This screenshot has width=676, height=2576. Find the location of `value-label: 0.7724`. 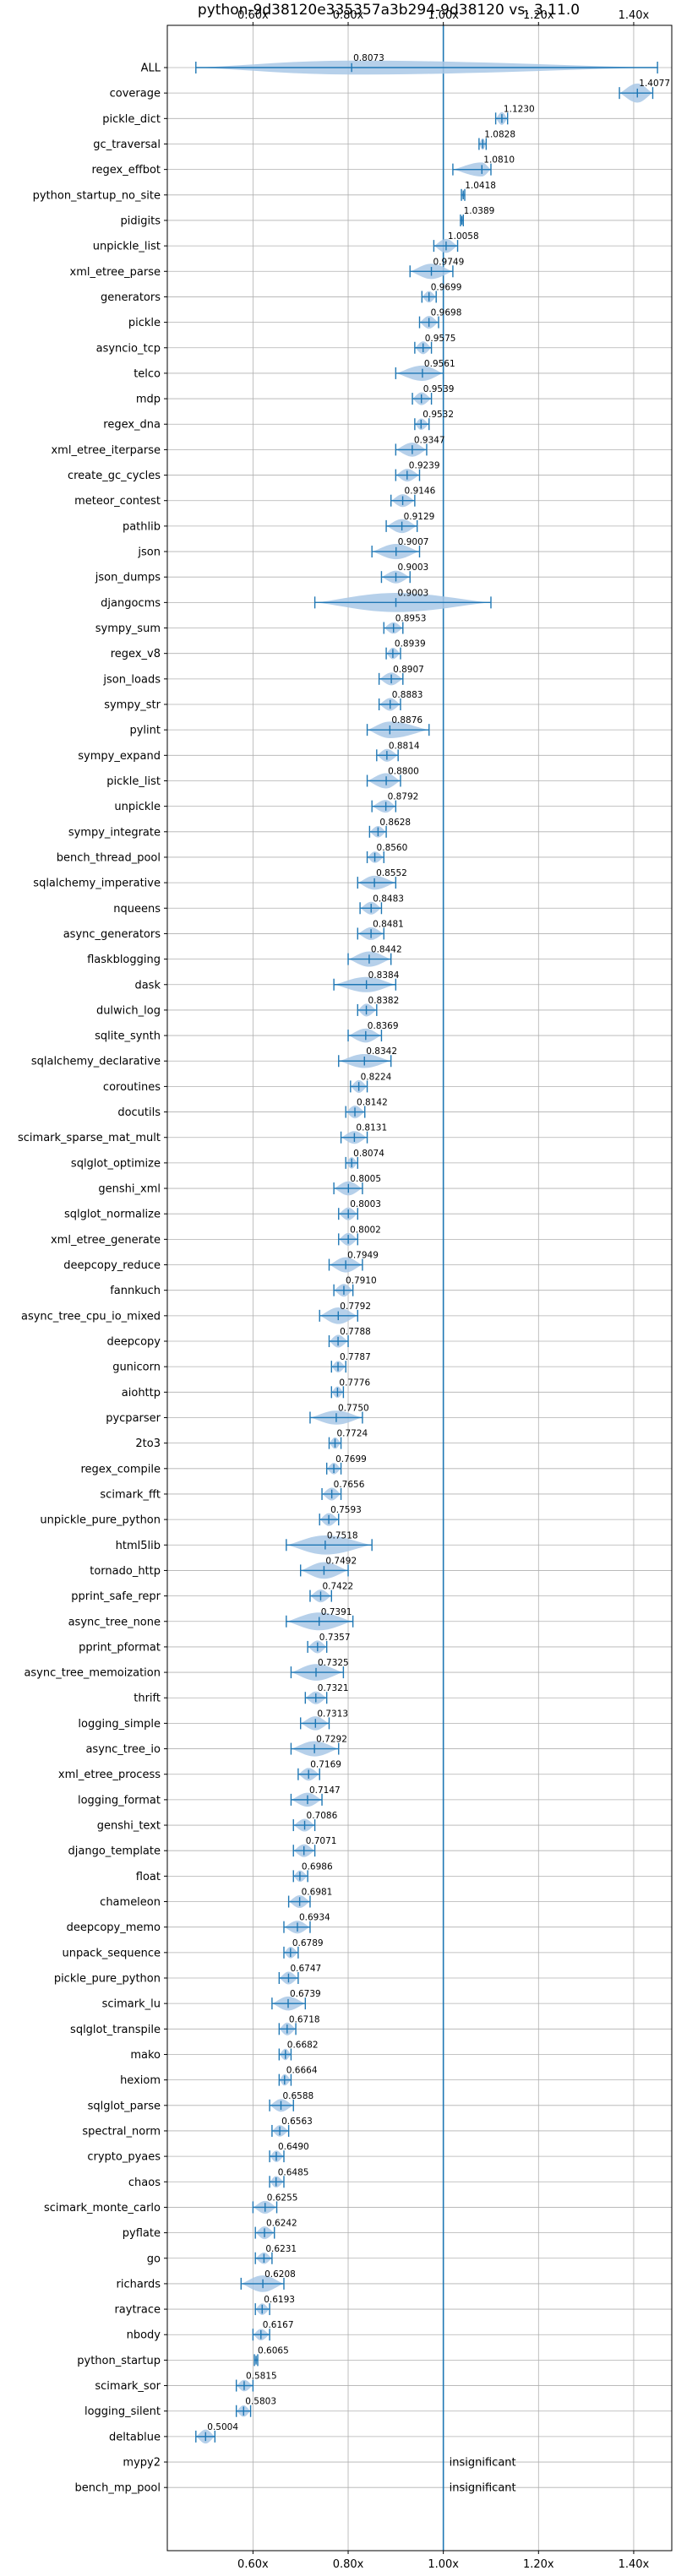

value-label: 0.7724 is located at coordinates (352, 1434).